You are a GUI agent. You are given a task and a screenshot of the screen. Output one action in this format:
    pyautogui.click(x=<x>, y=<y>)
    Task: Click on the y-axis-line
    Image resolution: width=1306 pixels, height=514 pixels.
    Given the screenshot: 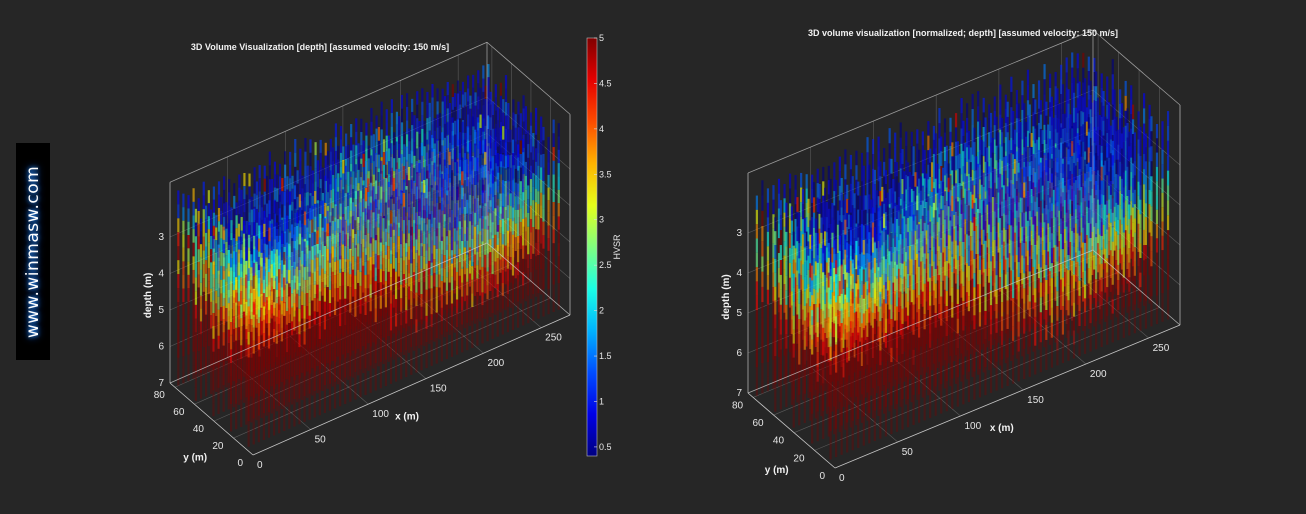 What is the action you would take?
    pyautogui.click(x=211, y=419)
    